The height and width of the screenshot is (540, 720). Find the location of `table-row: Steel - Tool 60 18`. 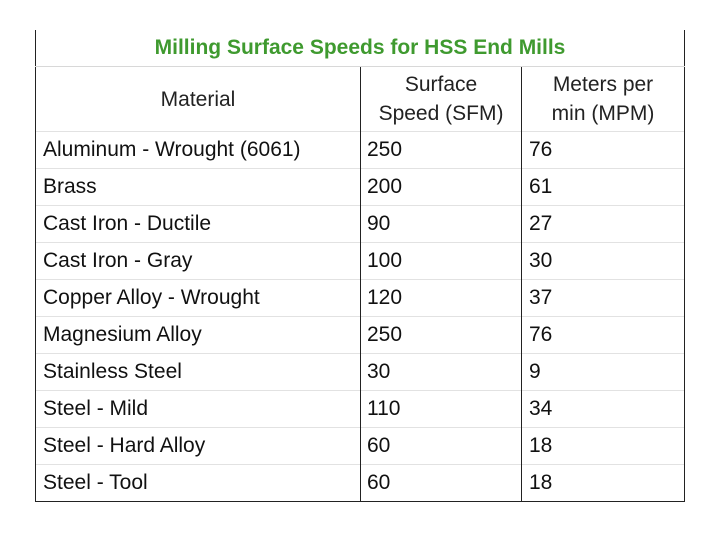

table-row: Steel - Tool 60 18 is located at coordinates (360, 483).